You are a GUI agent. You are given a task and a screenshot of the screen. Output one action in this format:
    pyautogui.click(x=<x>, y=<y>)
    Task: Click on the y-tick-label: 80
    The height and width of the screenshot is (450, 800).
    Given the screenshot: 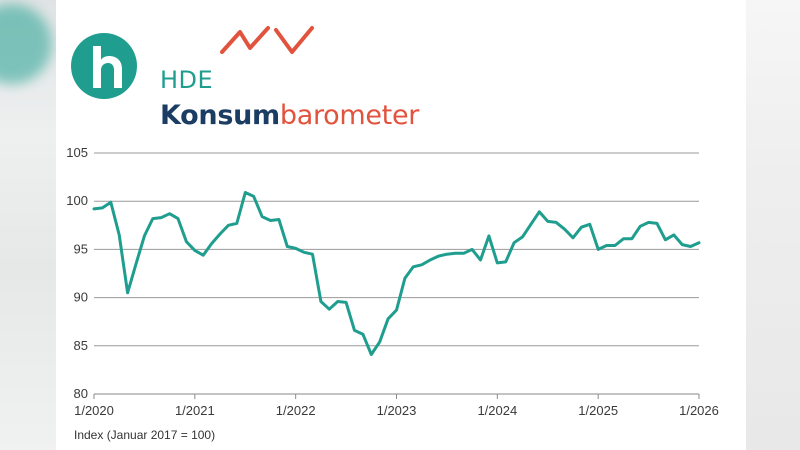 What is the action you would take?
    pyautogui.click(x=81, y=393)
    